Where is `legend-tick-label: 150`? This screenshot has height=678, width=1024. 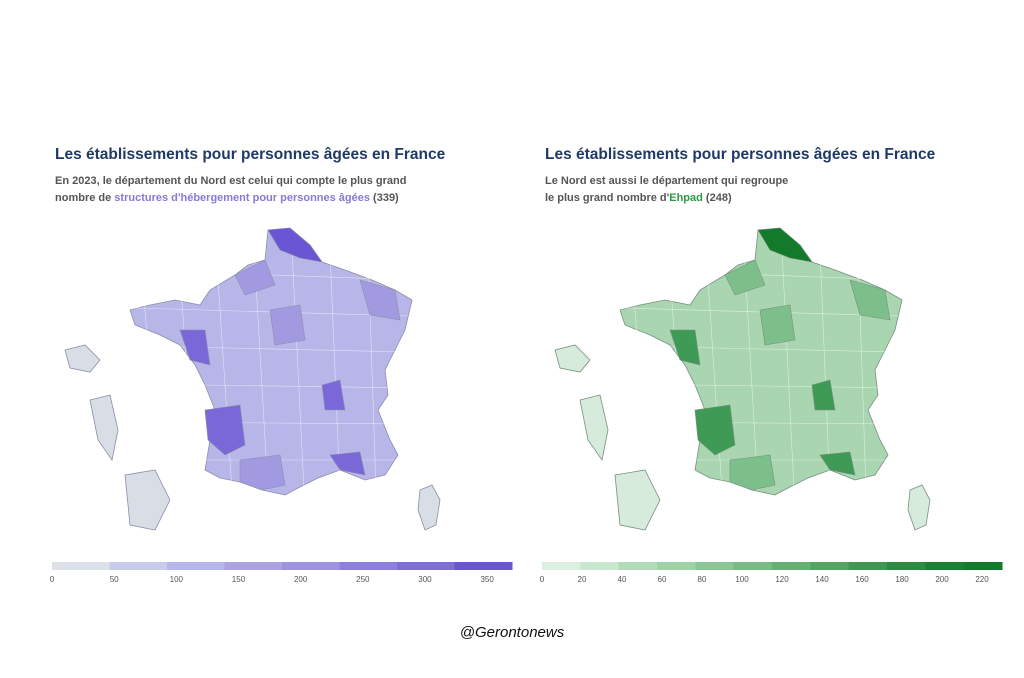
legend-tick-label: 150 is located at coordinates (239, 579).